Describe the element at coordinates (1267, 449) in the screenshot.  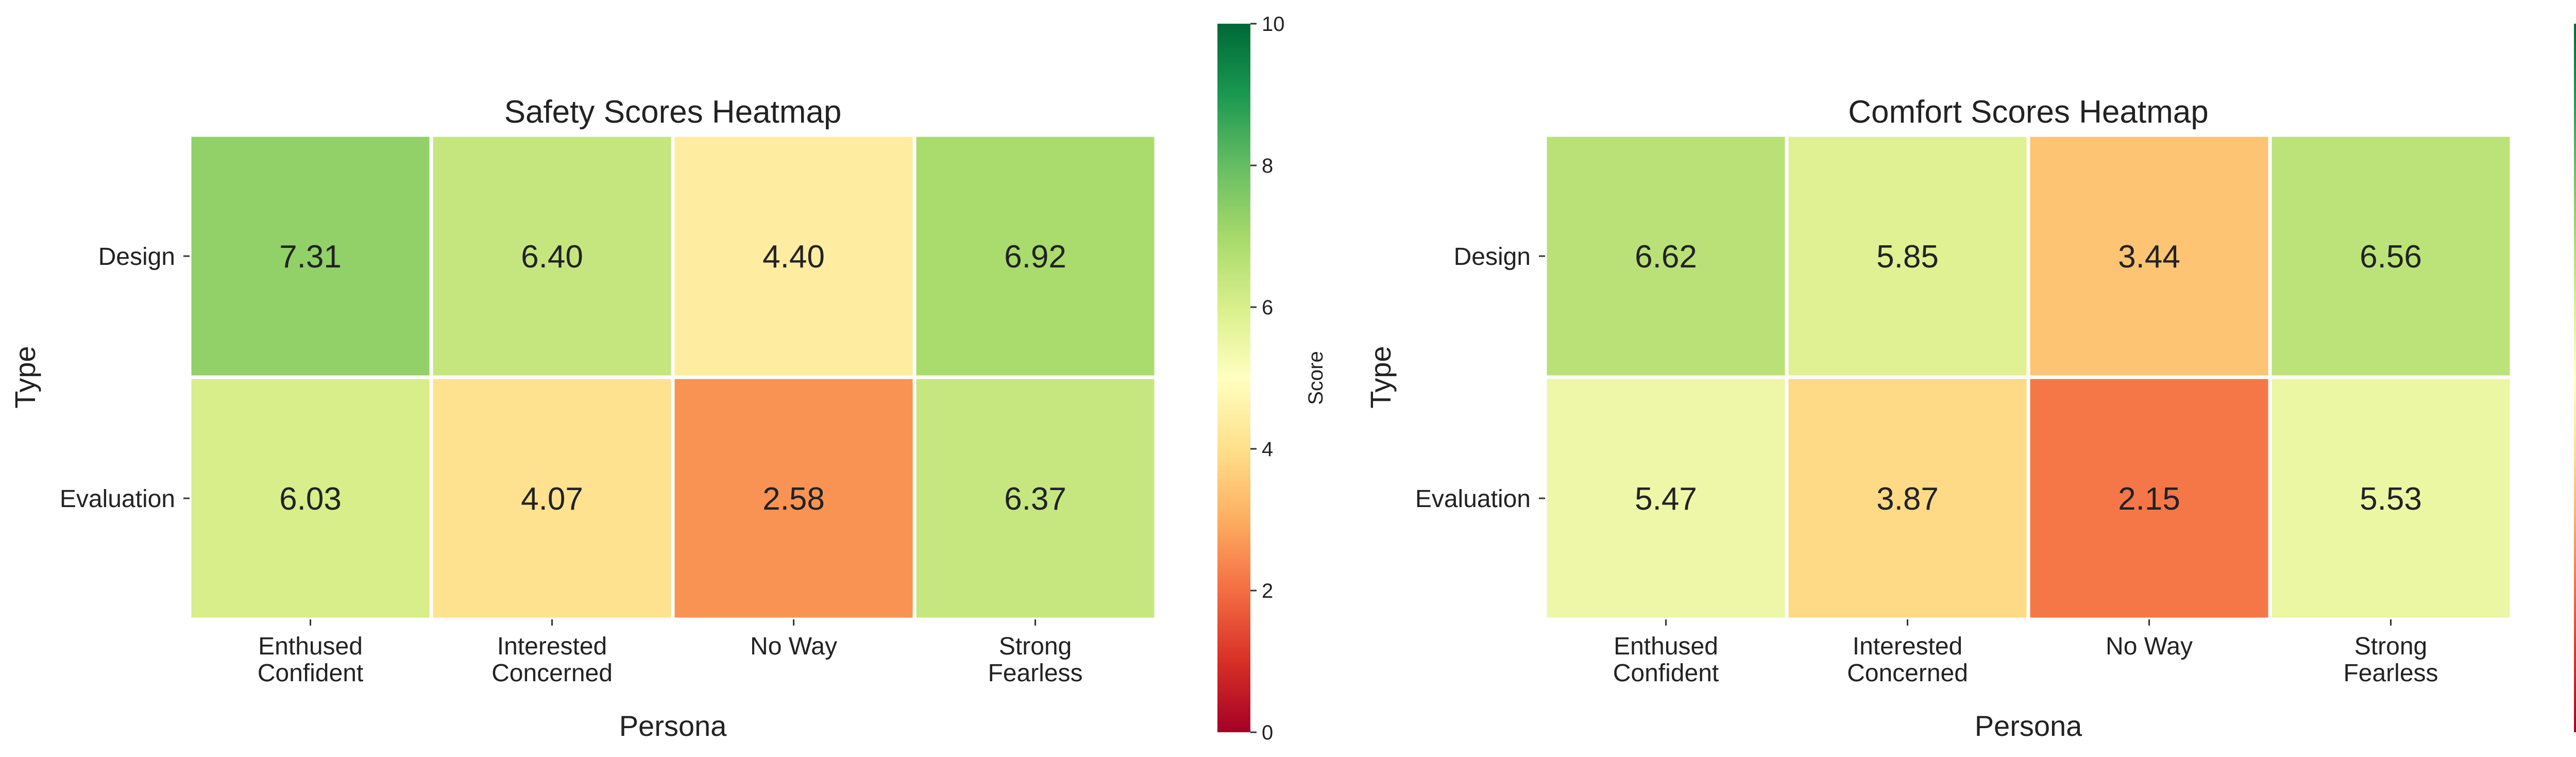
I see `colorbar-tick-label: 4` at that location.